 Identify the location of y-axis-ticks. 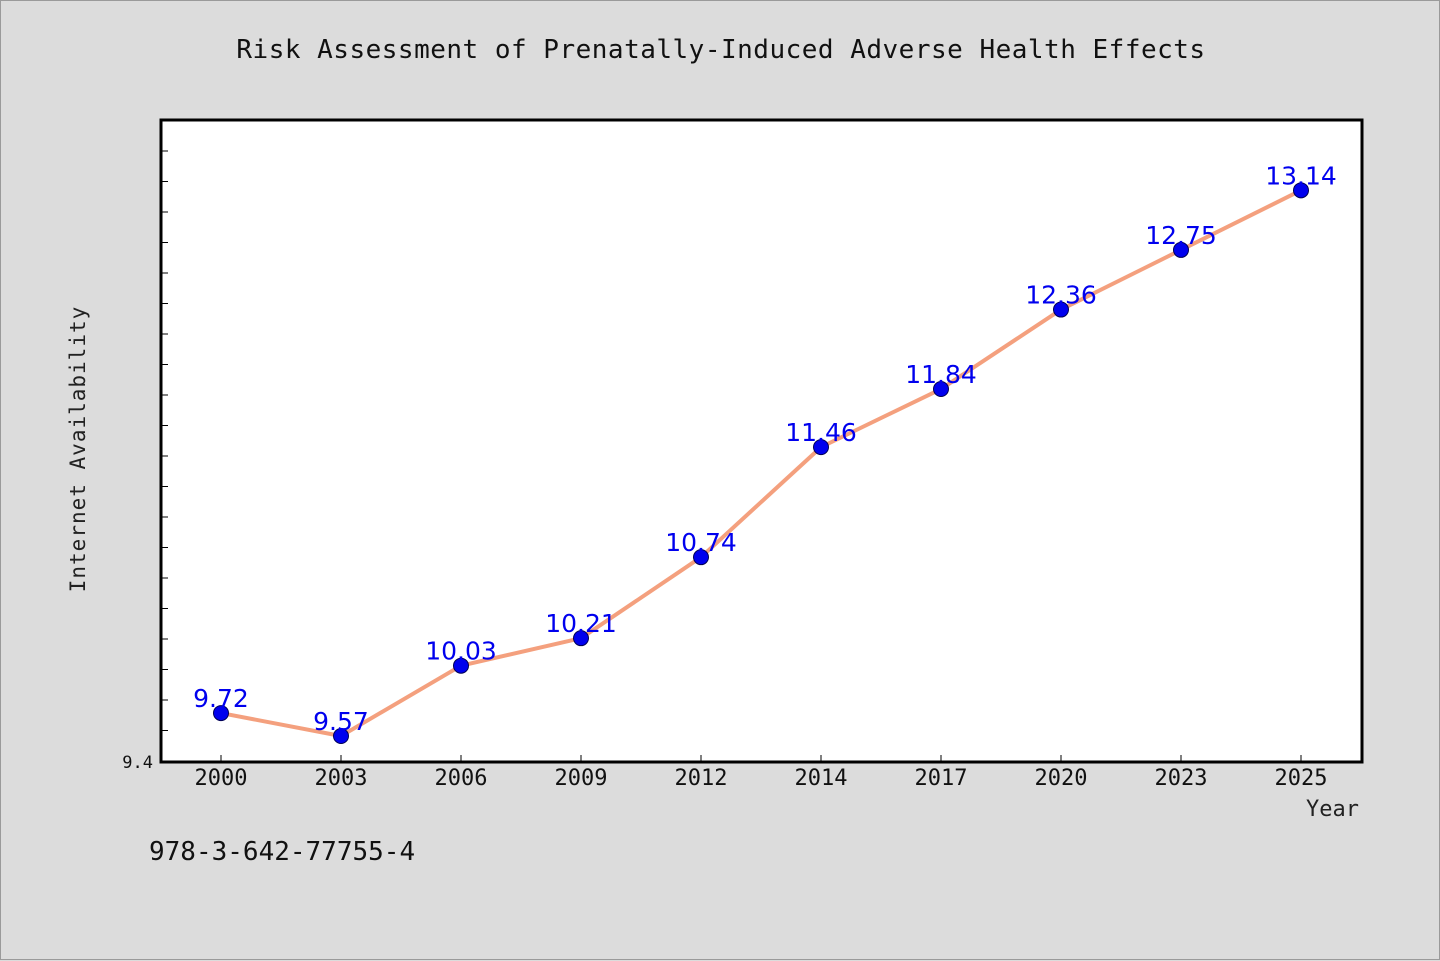
(164, 456).